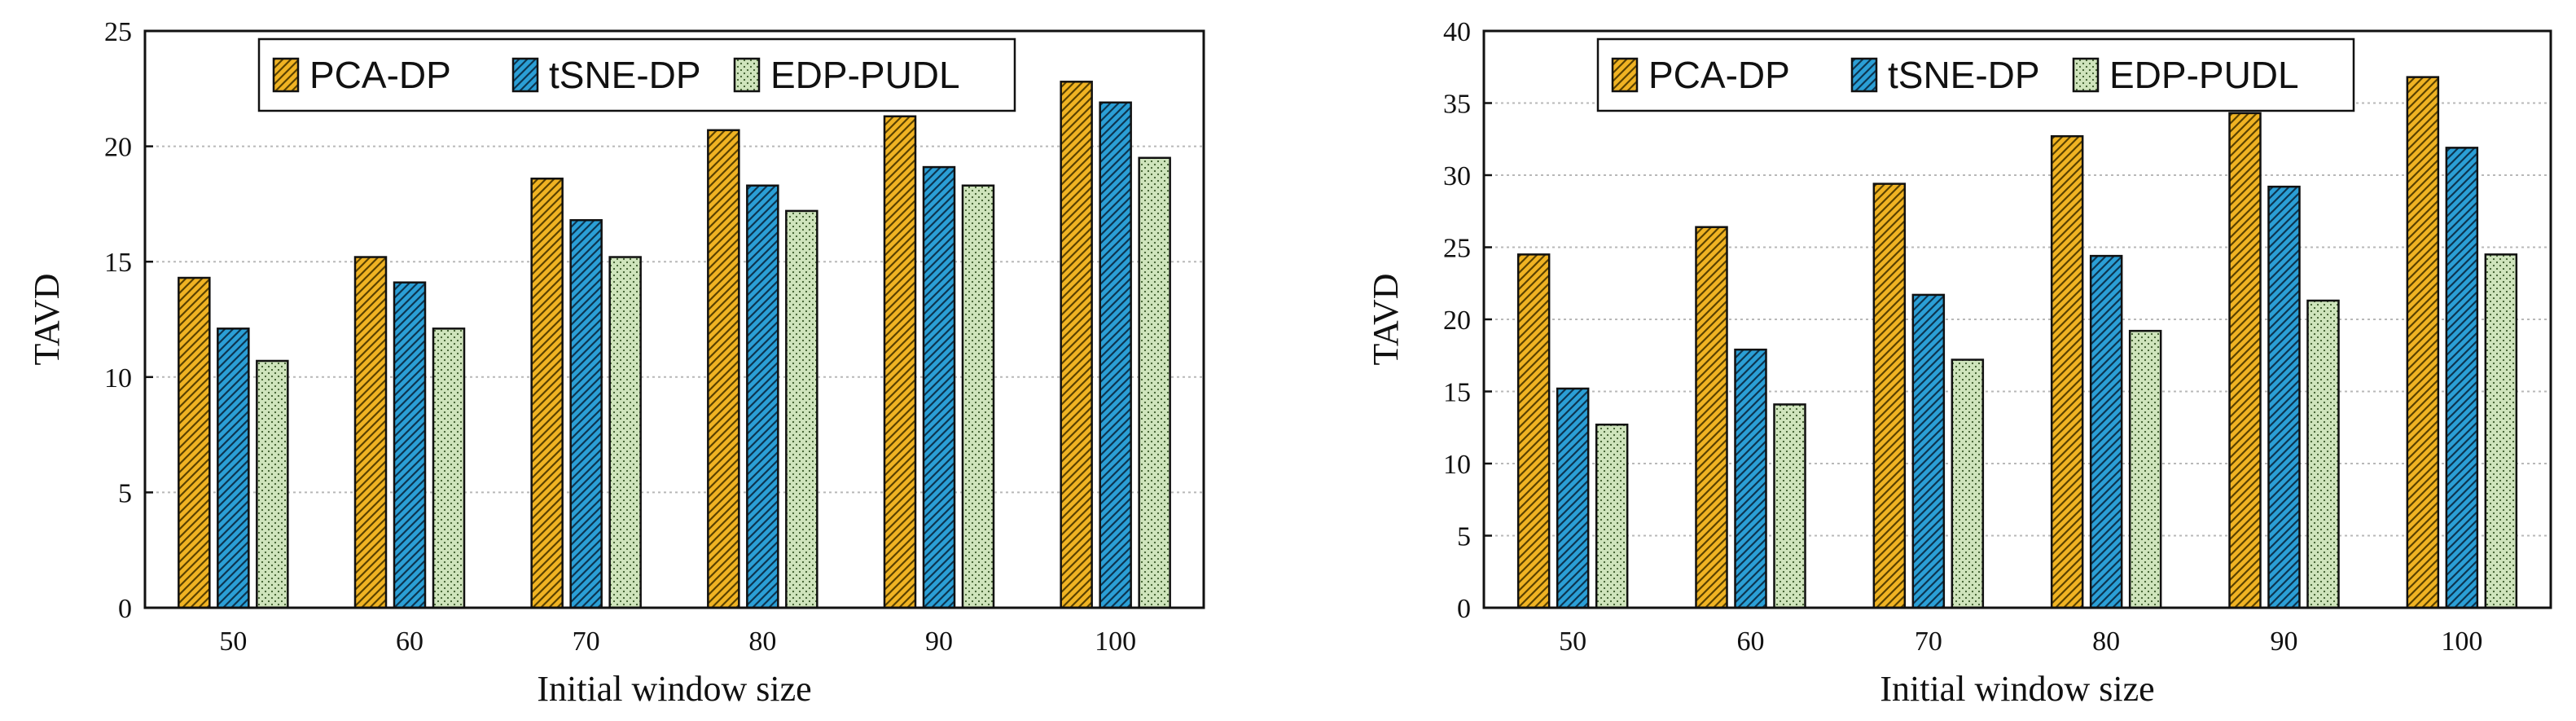 The width and height of the screenshot is (2576, 721). I want to click on y-tick-label: 40, so click(1457, 32).